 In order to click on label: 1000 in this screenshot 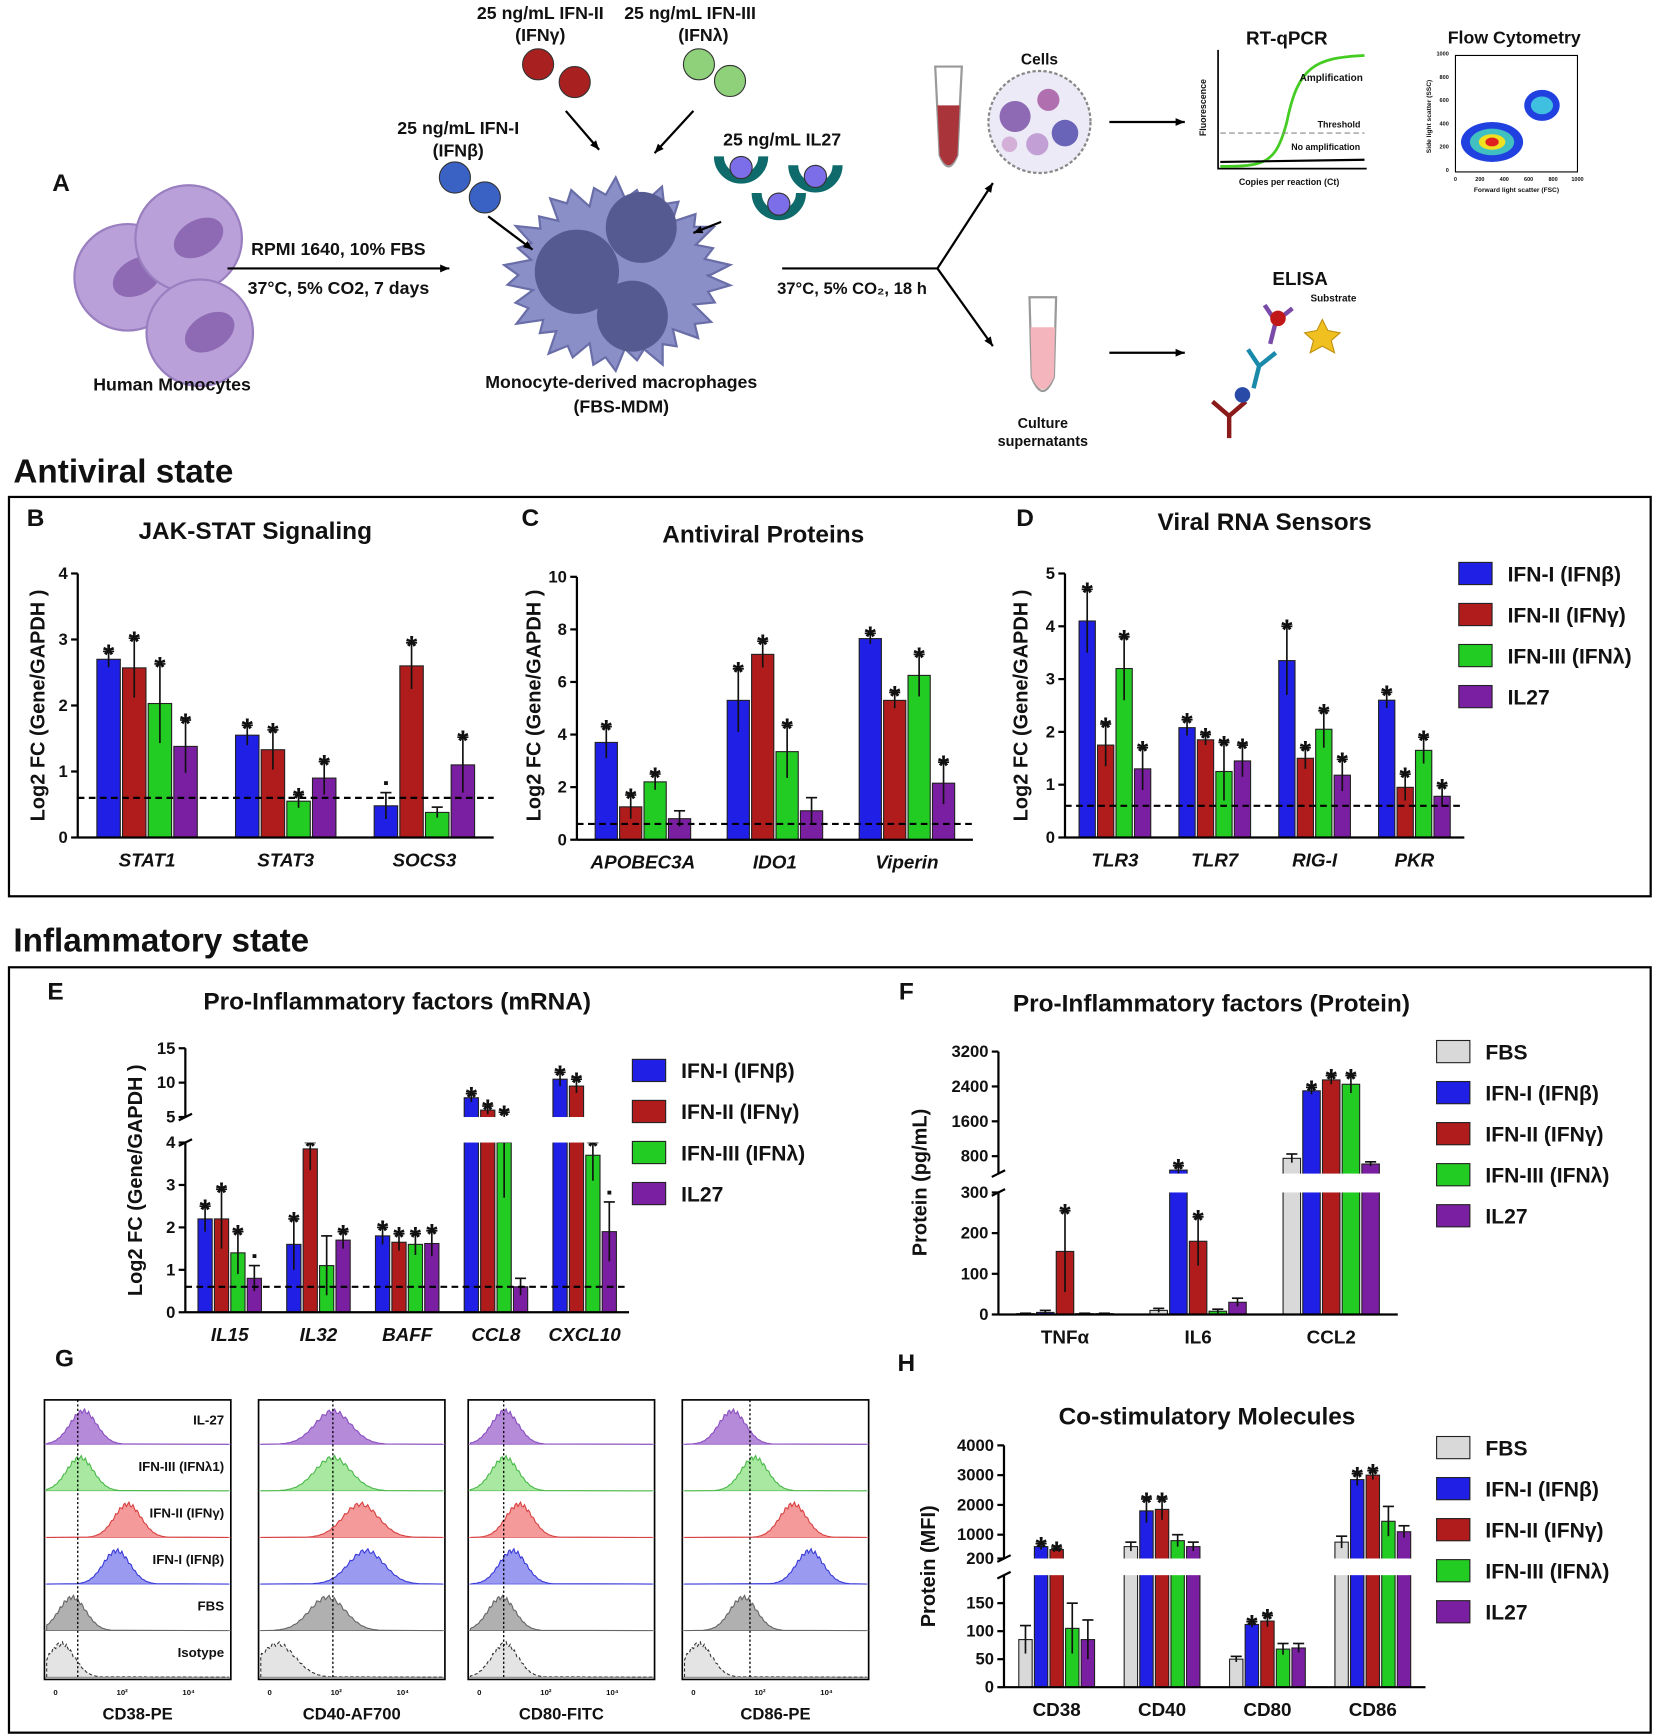, I will do `click(1442, 54)`.